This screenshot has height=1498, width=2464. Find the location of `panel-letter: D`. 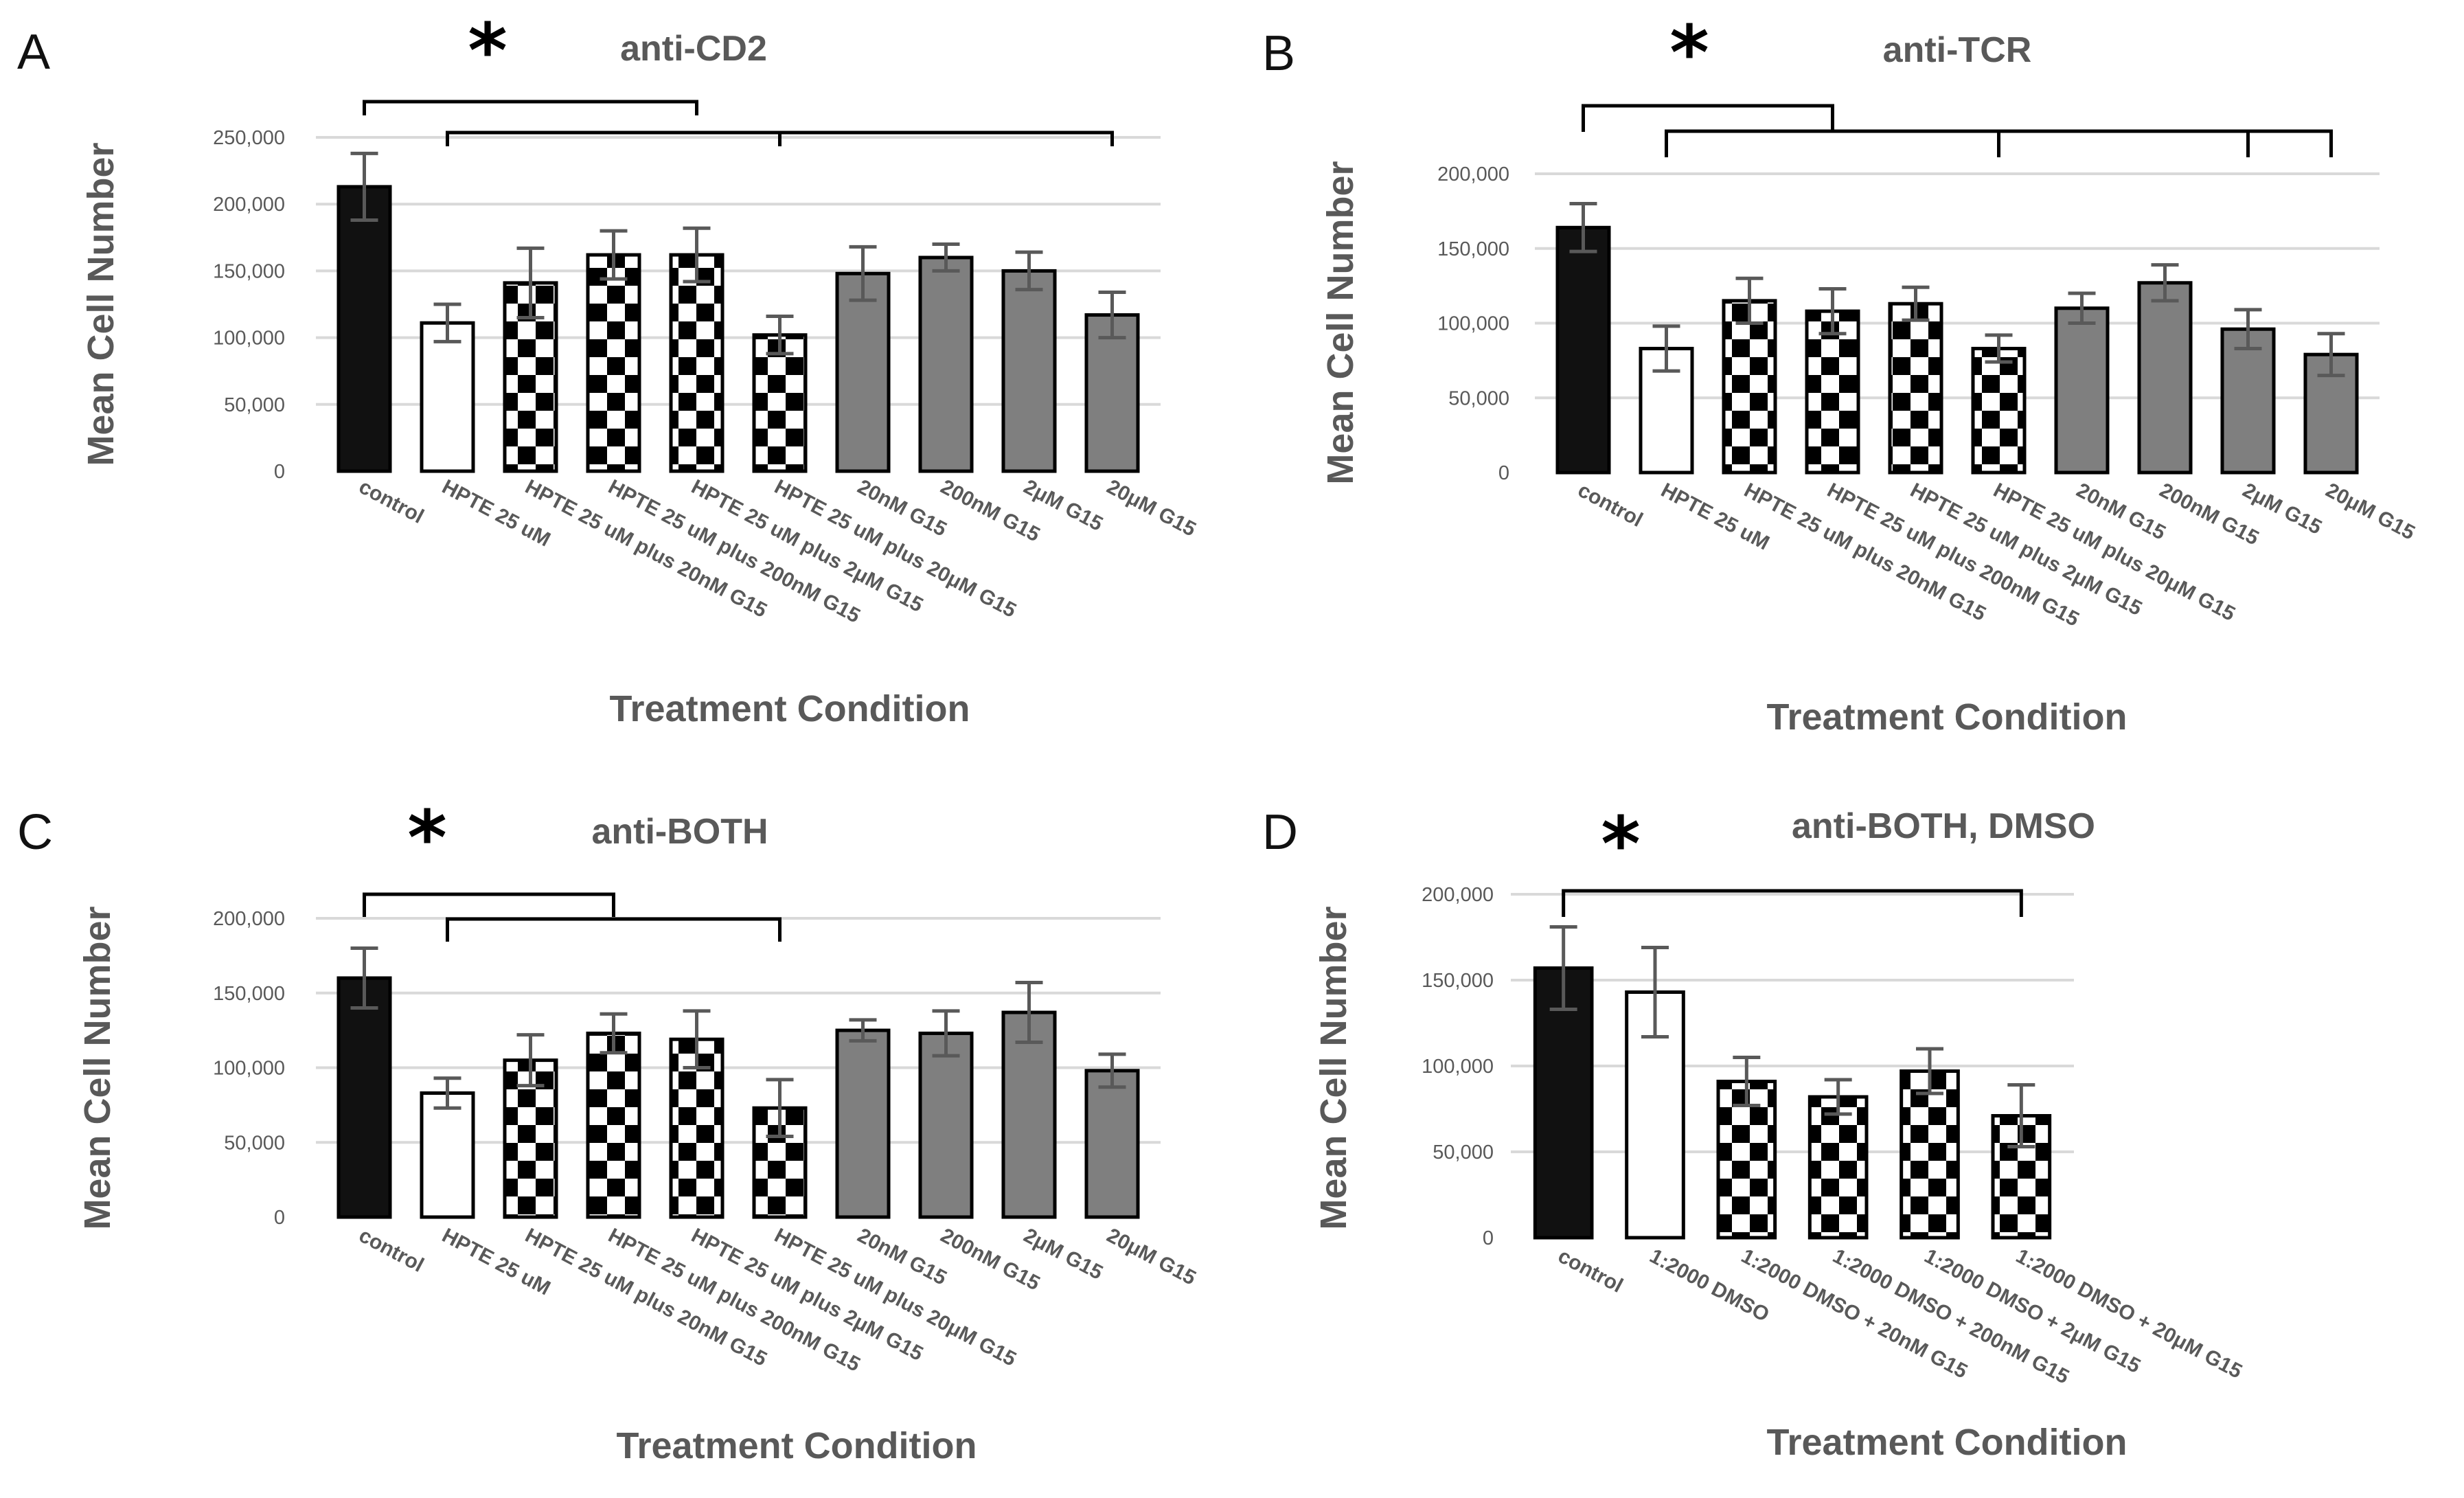

panel-letter: D is located at coordinates (1280, 832).